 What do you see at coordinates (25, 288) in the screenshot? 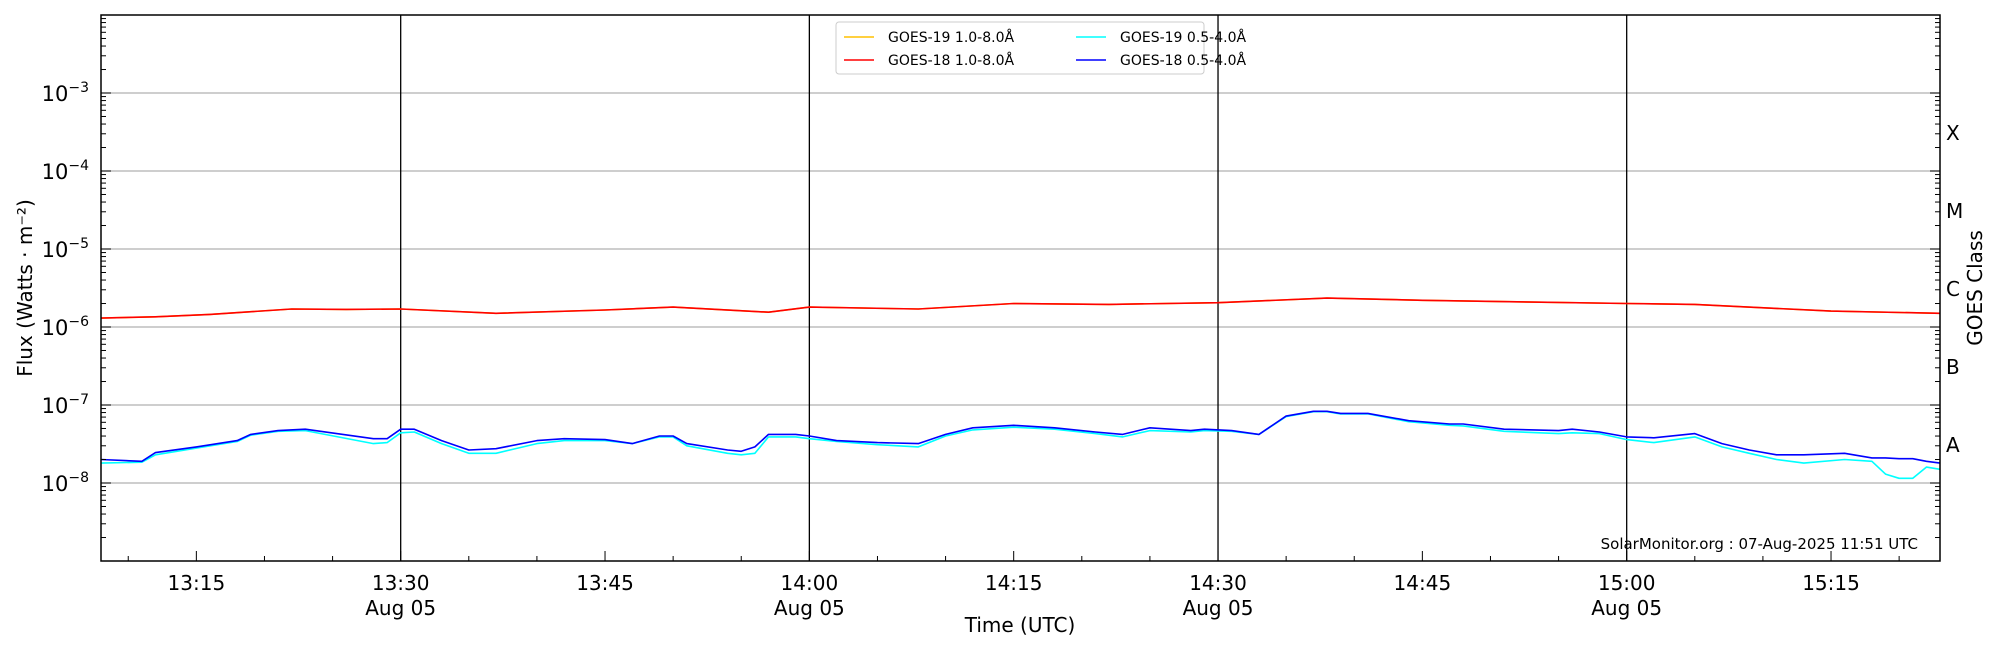
I see `y-axis-label: Flux (Watts · m⁻²)` at bounding box center [25, 288].